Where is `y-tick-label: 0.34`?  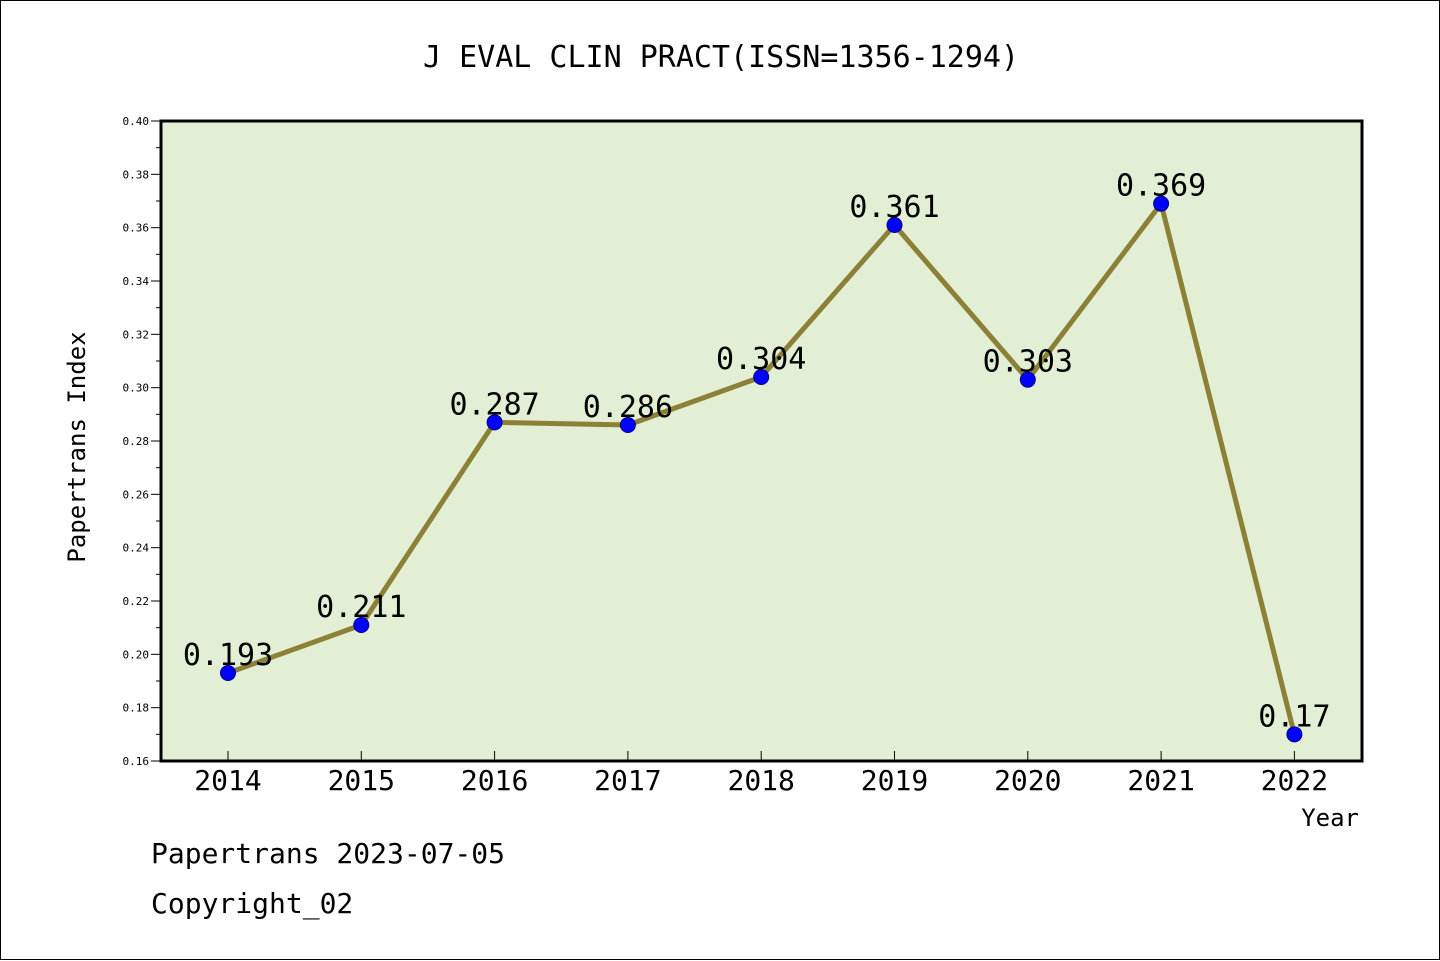
y-tick-label: 0.34 is located at coordinates (136, 281).